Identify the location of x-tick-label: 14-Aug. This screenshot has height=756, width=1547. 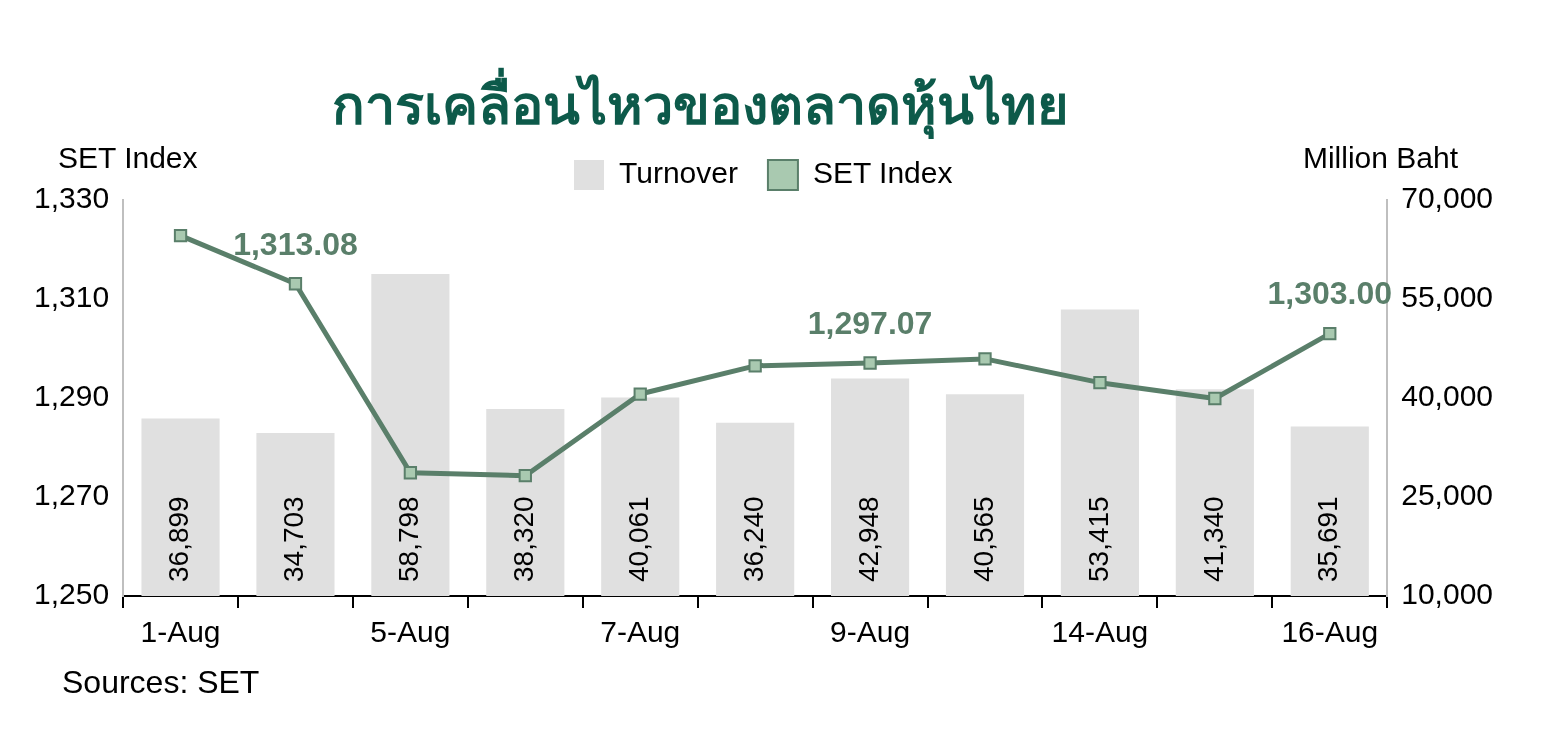
(1100, 632).